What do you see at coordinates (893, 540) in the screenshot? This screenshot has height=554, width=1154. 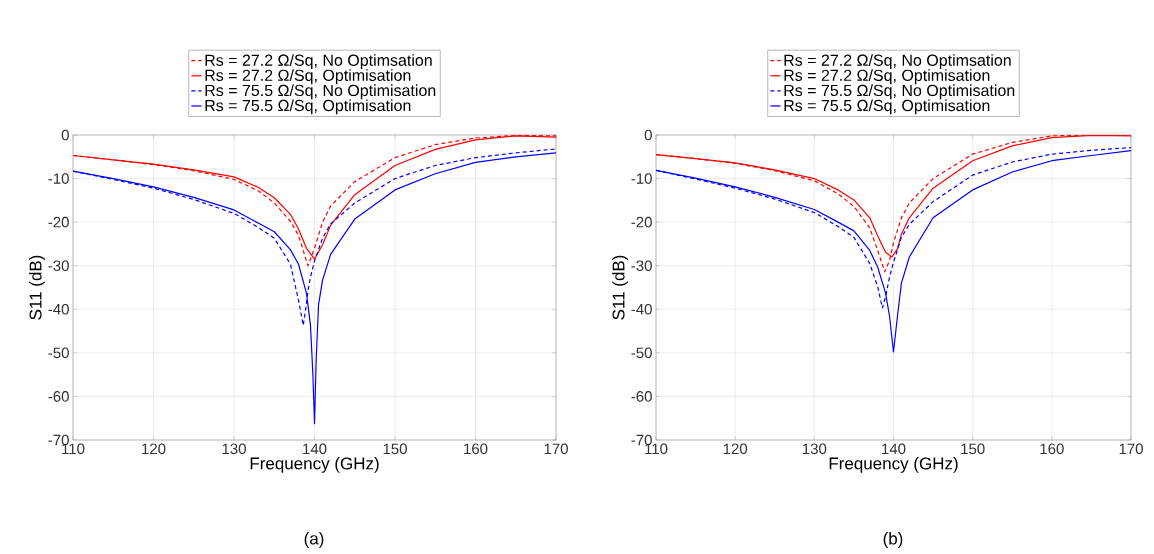 I see `text: (b)` at bounding box center [893, 540].